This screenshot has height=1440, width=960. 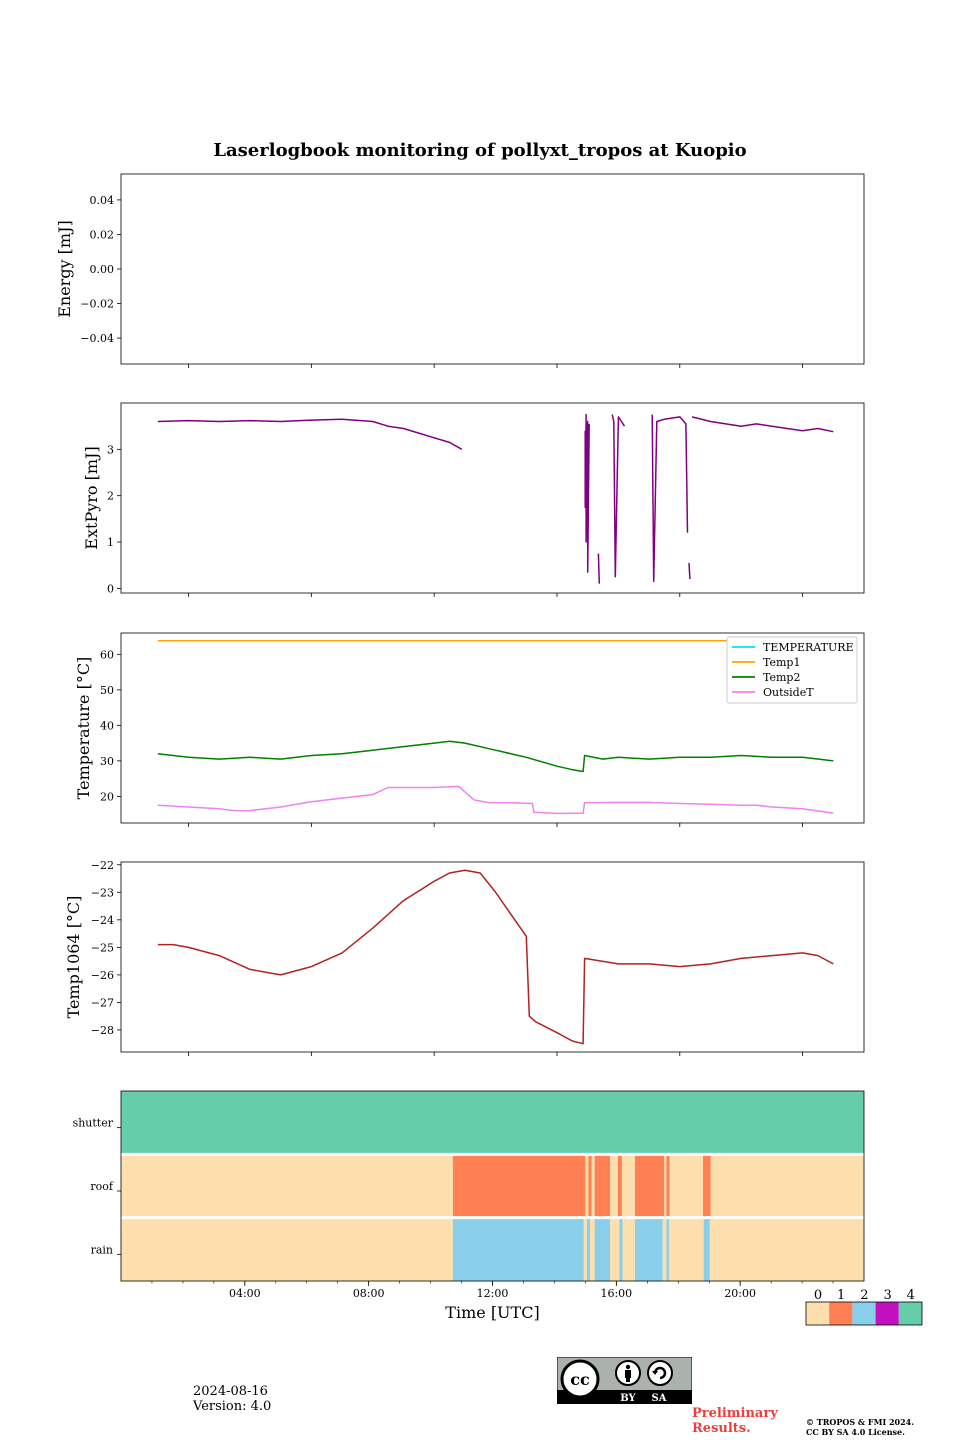 What do you see at coordinates (102, 892) in the screenshot?
I see `y-tick-label: −23` at bounding box center [102, 892].